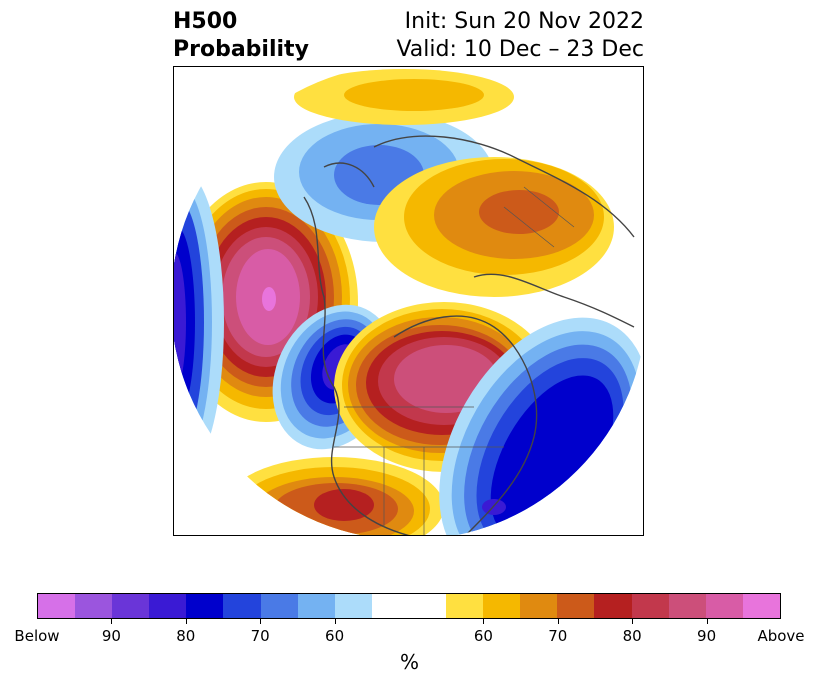 This screenshot has height=686, width=819. I want to click on probability-colorbar, so click(409, 606).